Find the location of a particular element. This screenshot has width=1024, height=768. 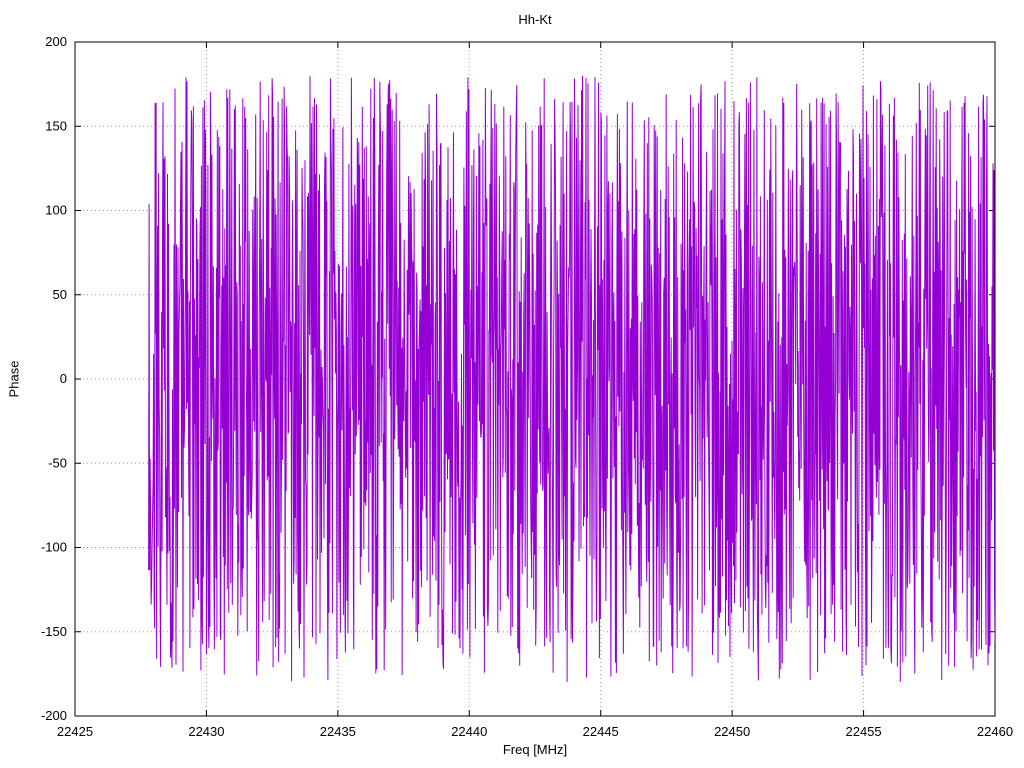

tick-label-x-22445: 22445 is located at coordinates (601, 731).